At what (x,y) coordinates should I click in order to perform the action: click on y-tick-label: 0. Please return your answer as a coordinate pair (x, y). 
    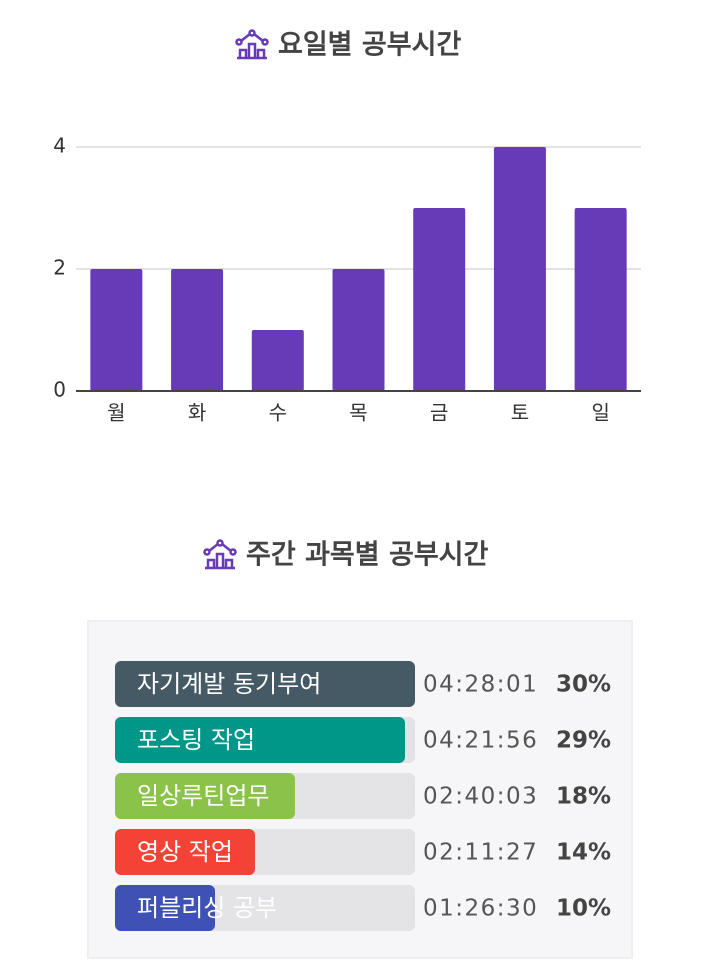
    Looking at the image, I should click on (59, 390).